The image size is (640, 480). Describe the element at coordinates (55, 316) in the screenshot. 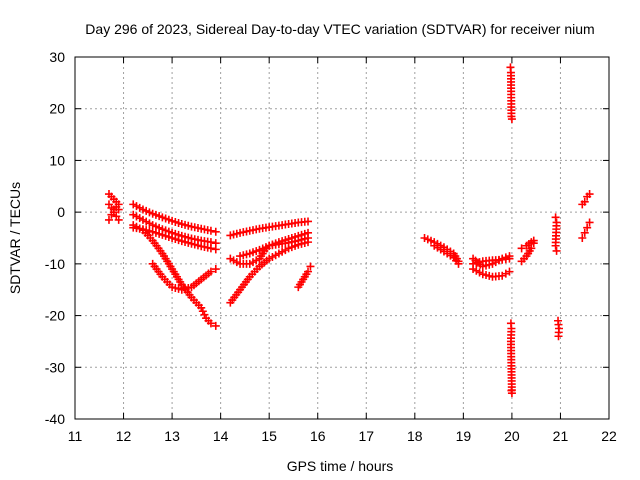

I see `y-tick-label: -20` at that location.